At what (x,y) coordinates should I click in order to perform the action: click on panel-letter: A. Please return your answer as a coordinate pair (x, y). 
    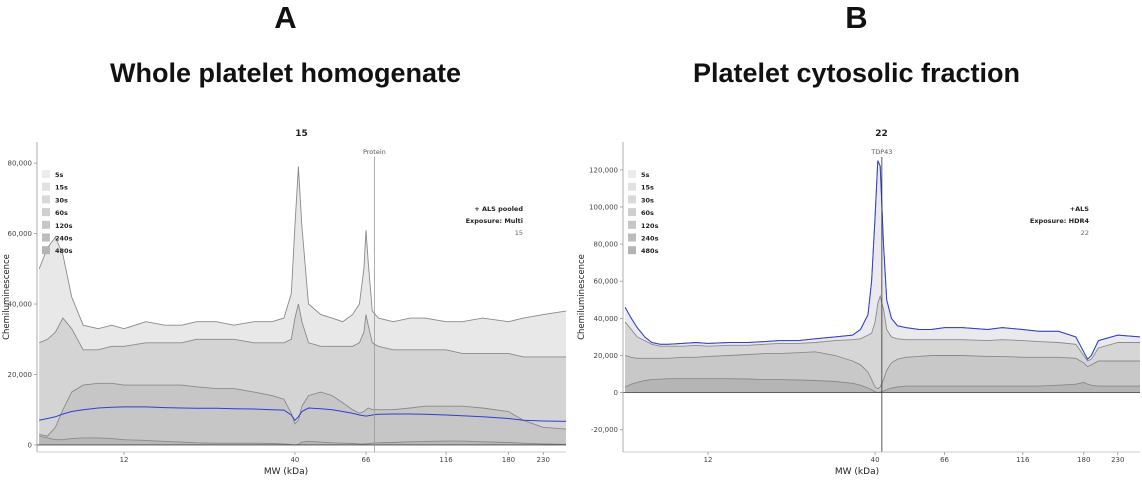
    Looking at the image, I should click on (285, 17).